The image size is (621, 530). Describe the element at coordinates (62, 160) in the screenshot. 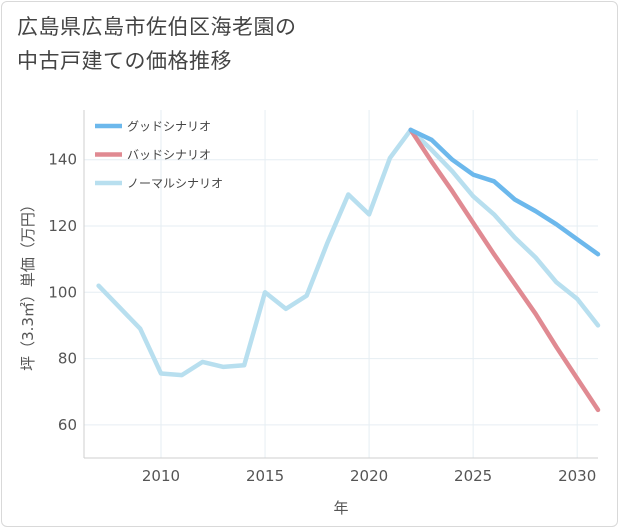

I see `y-tick-label-140: 140` at that location.